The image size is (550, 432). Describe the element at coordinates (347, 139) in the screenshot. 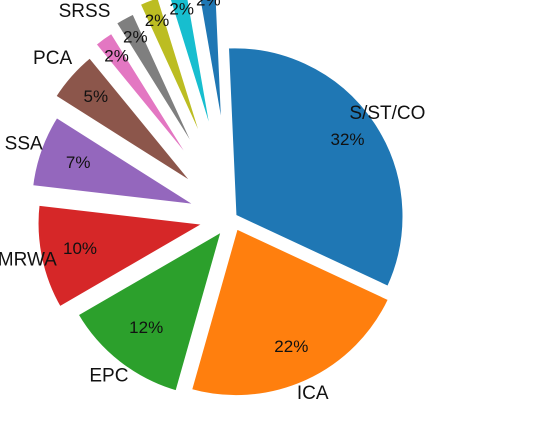

I see `slice-percent-label: 32%` at that location.